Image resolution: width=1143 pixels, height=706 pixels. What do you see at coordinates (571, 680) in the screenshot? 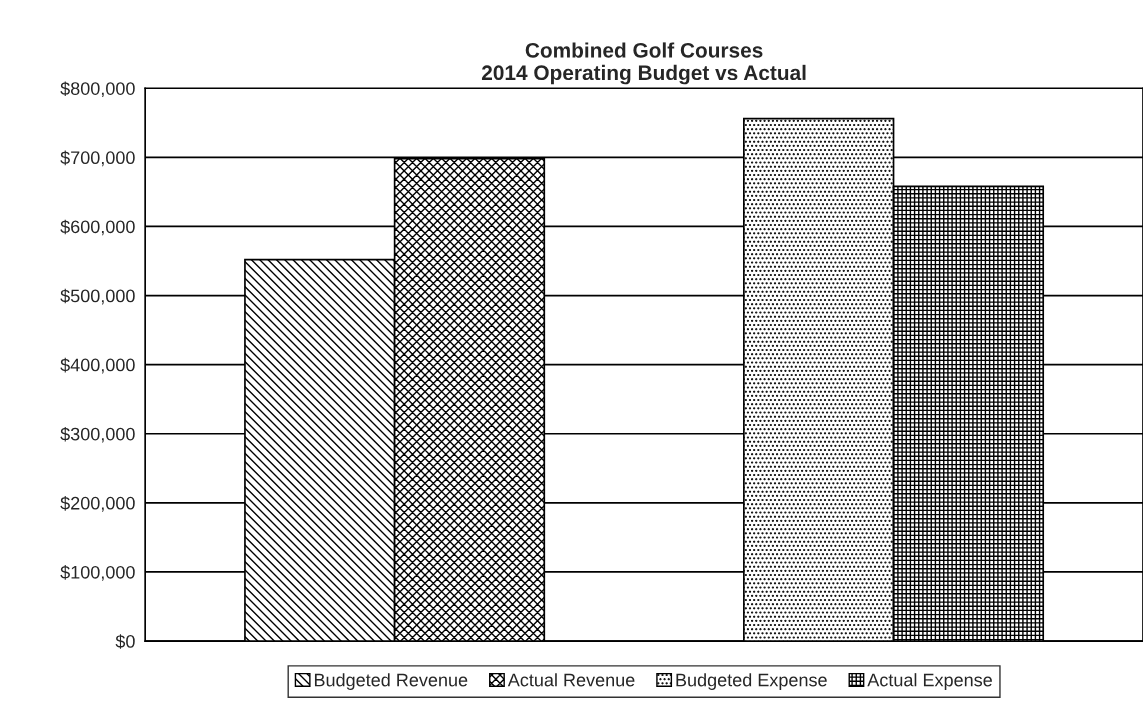
I see `legend-label: Actual Revenue` at bounding box center [571, 680].